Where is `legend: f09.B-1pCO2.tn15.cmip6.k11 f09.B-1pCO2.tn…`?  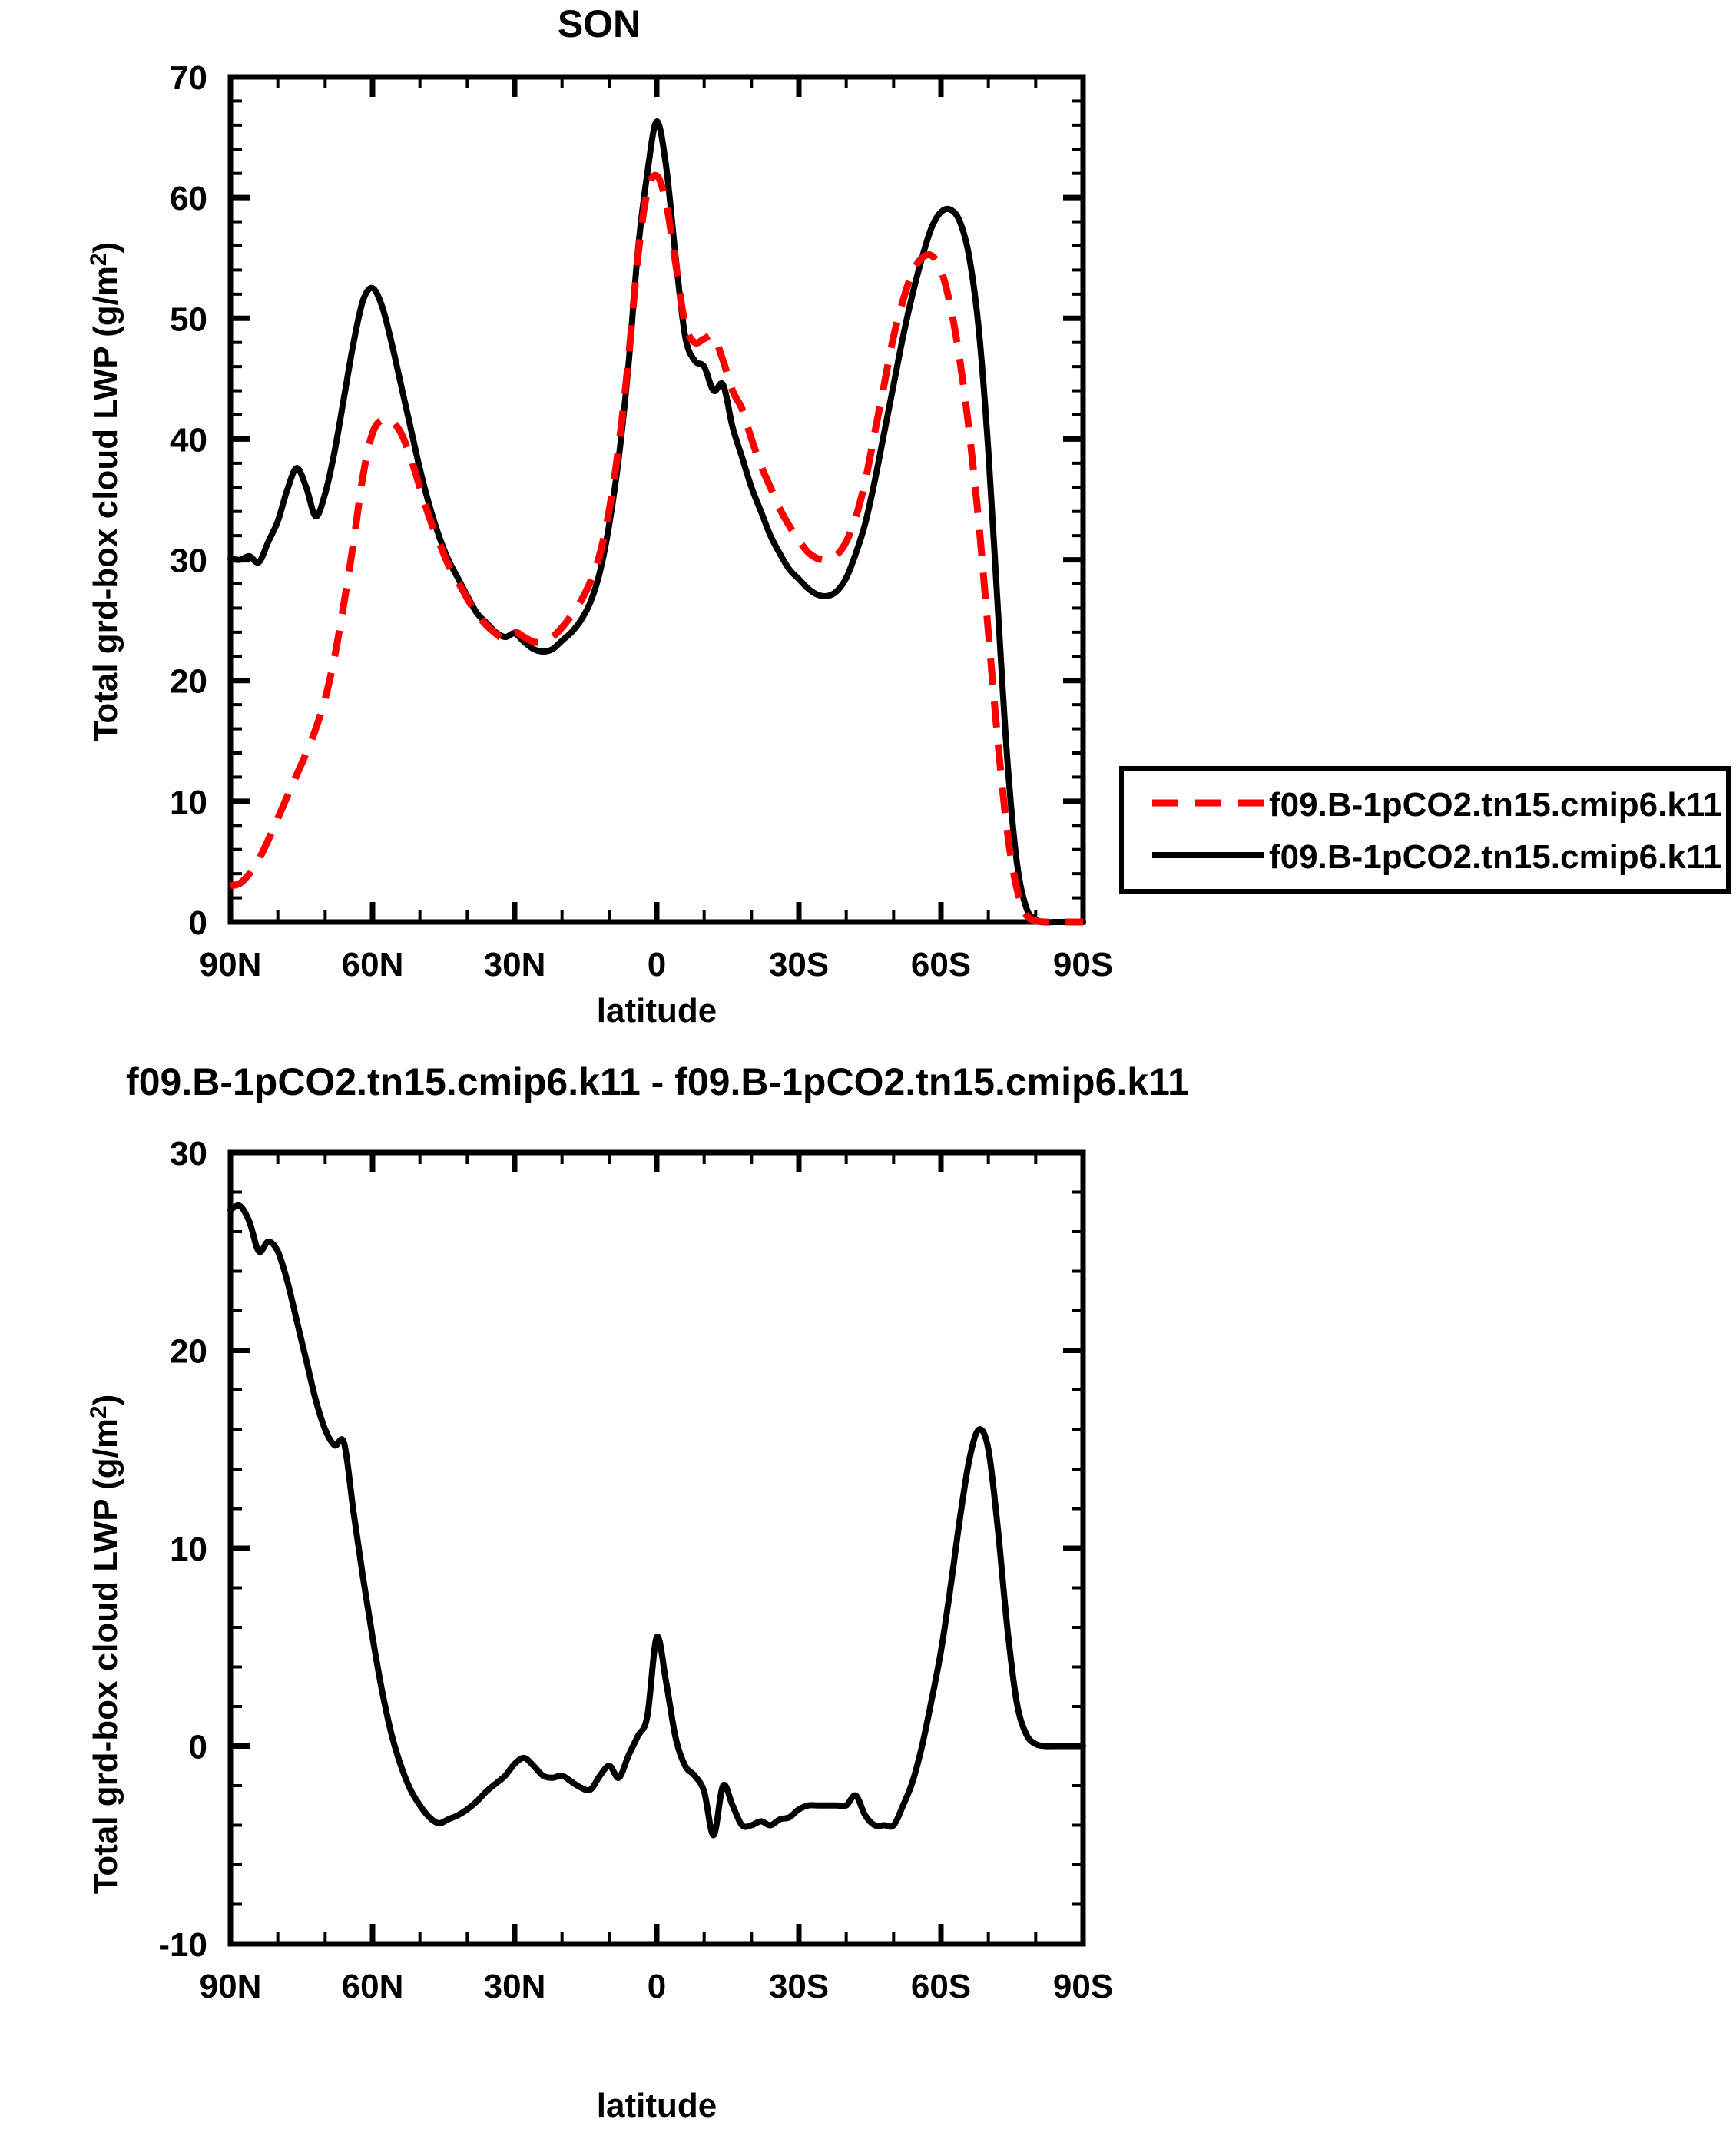
legend: f09.B-1pCO2.tn15.cmip6.k11 f09.B-1pCO2.tn… is located at coordinates (1425, 830).